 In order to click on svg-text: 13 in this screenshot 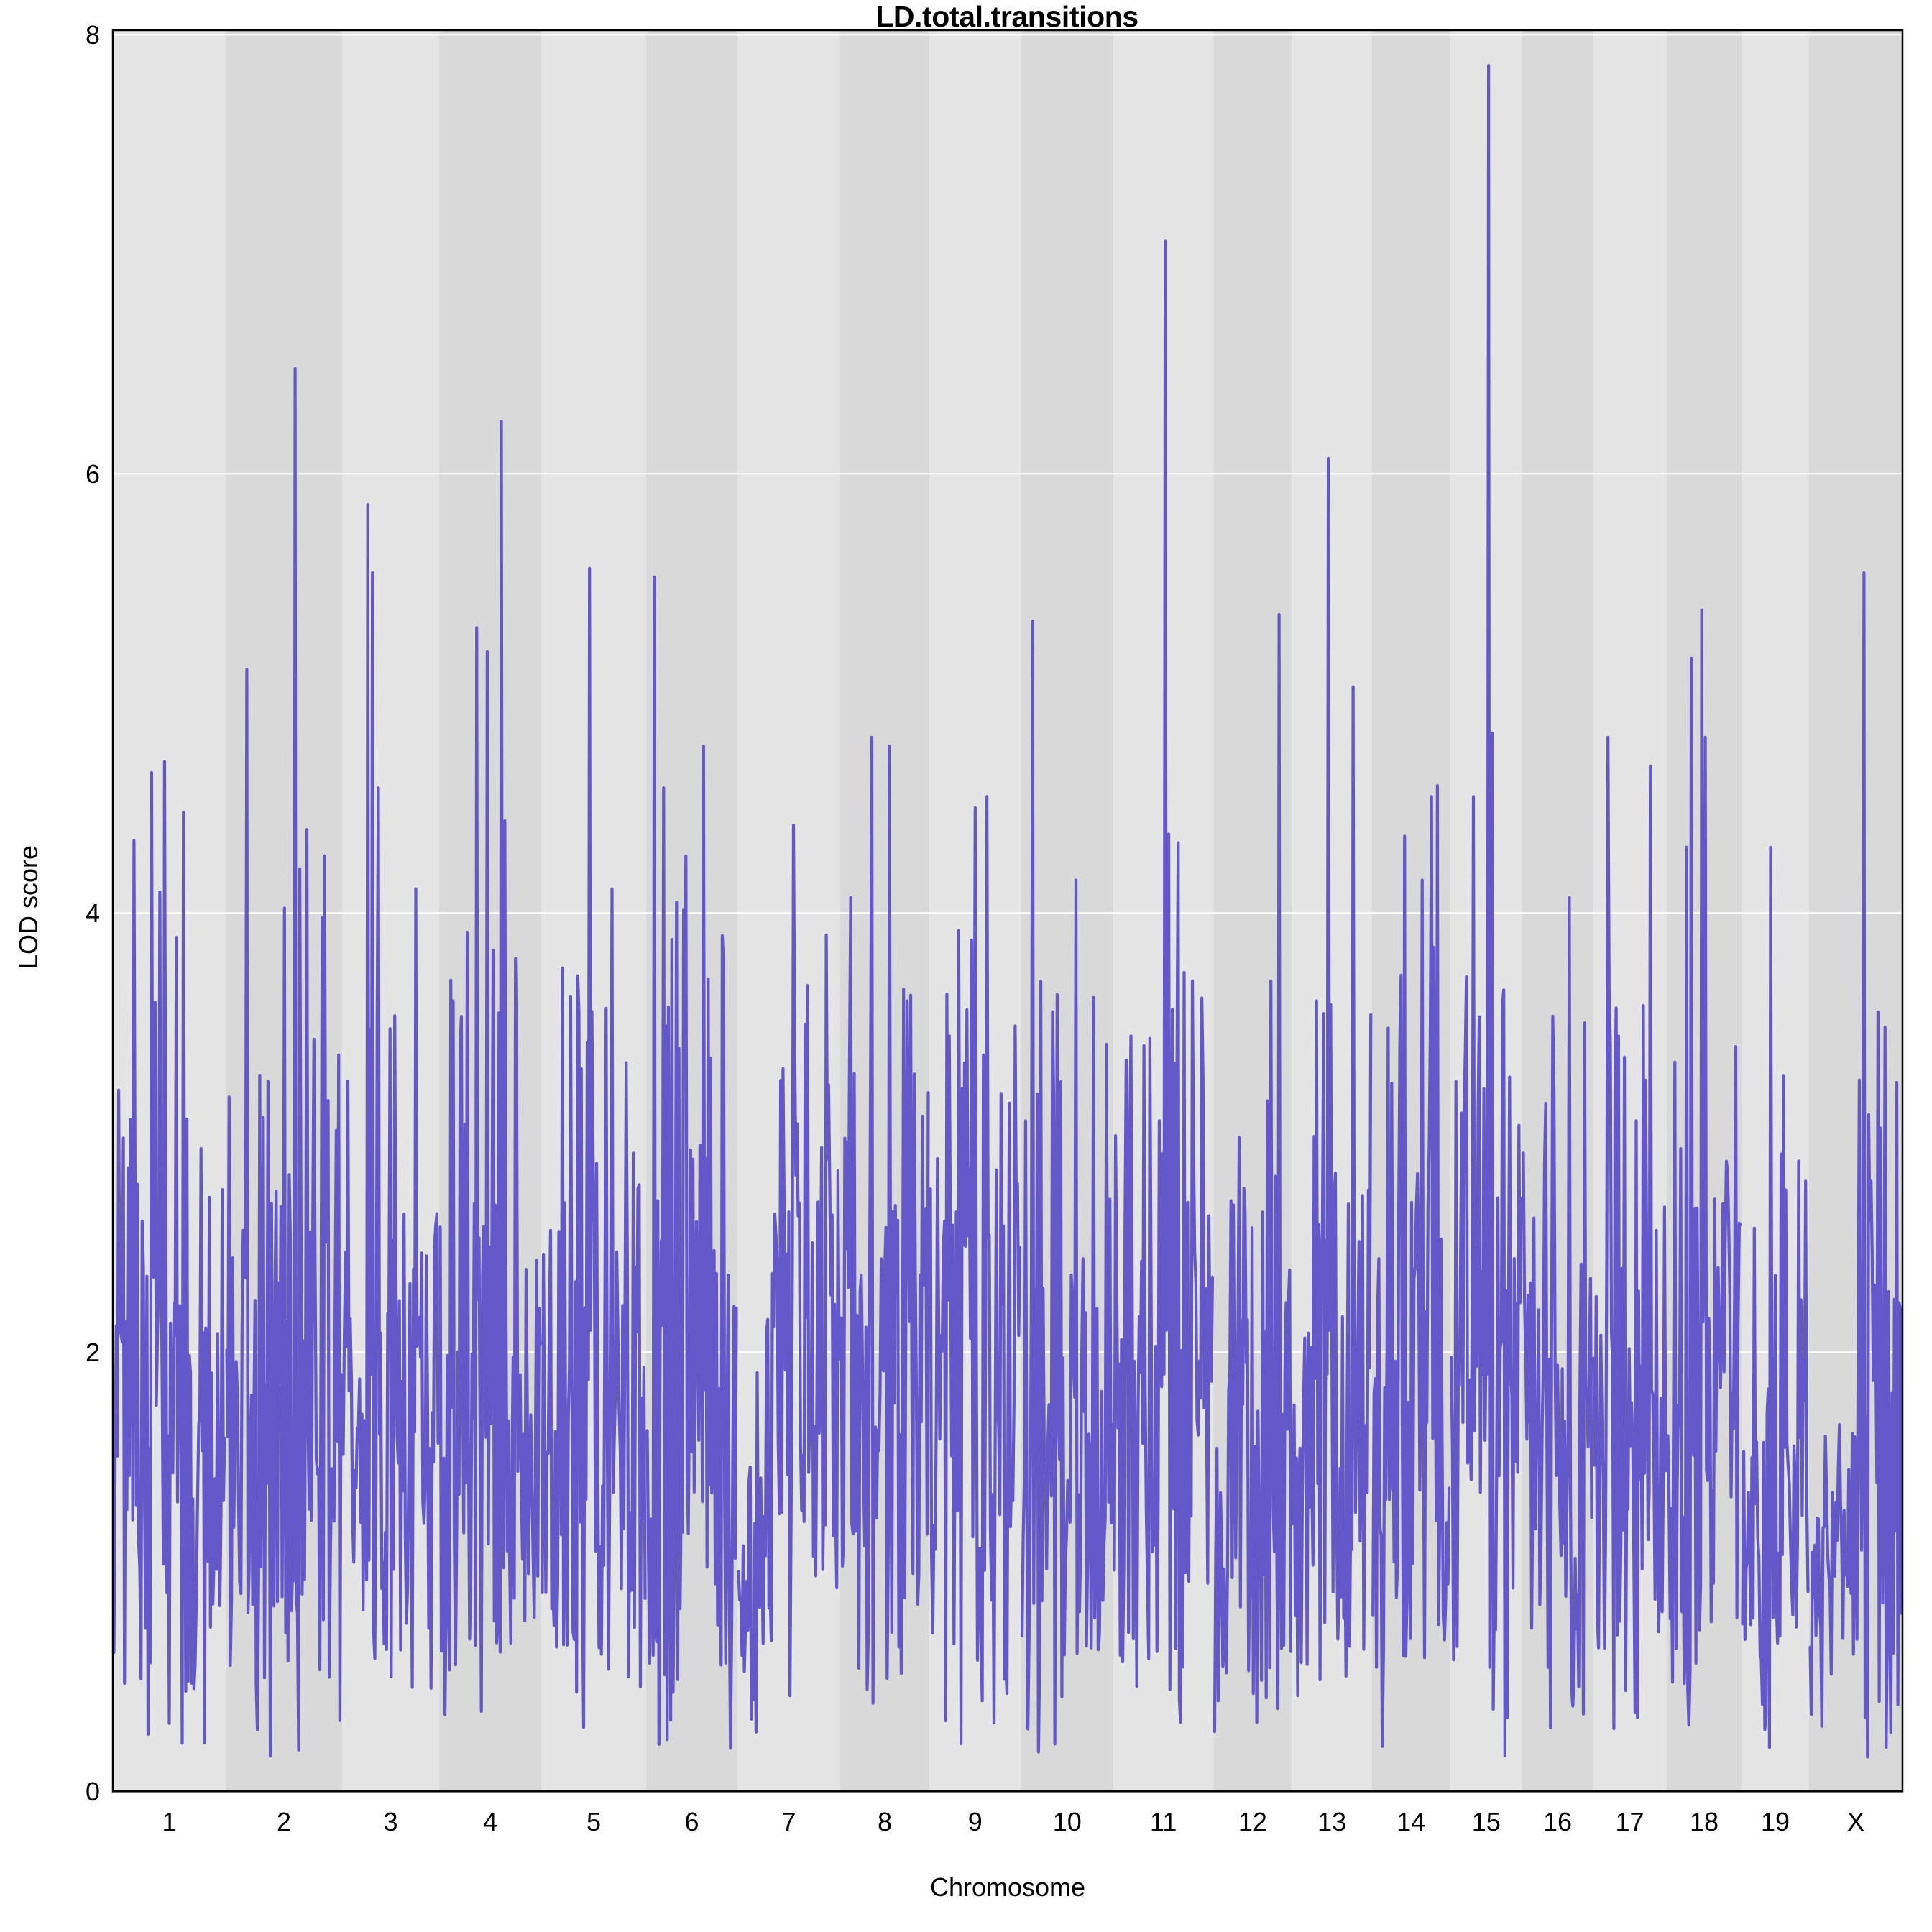, I will do `click(1331, 1821)`.